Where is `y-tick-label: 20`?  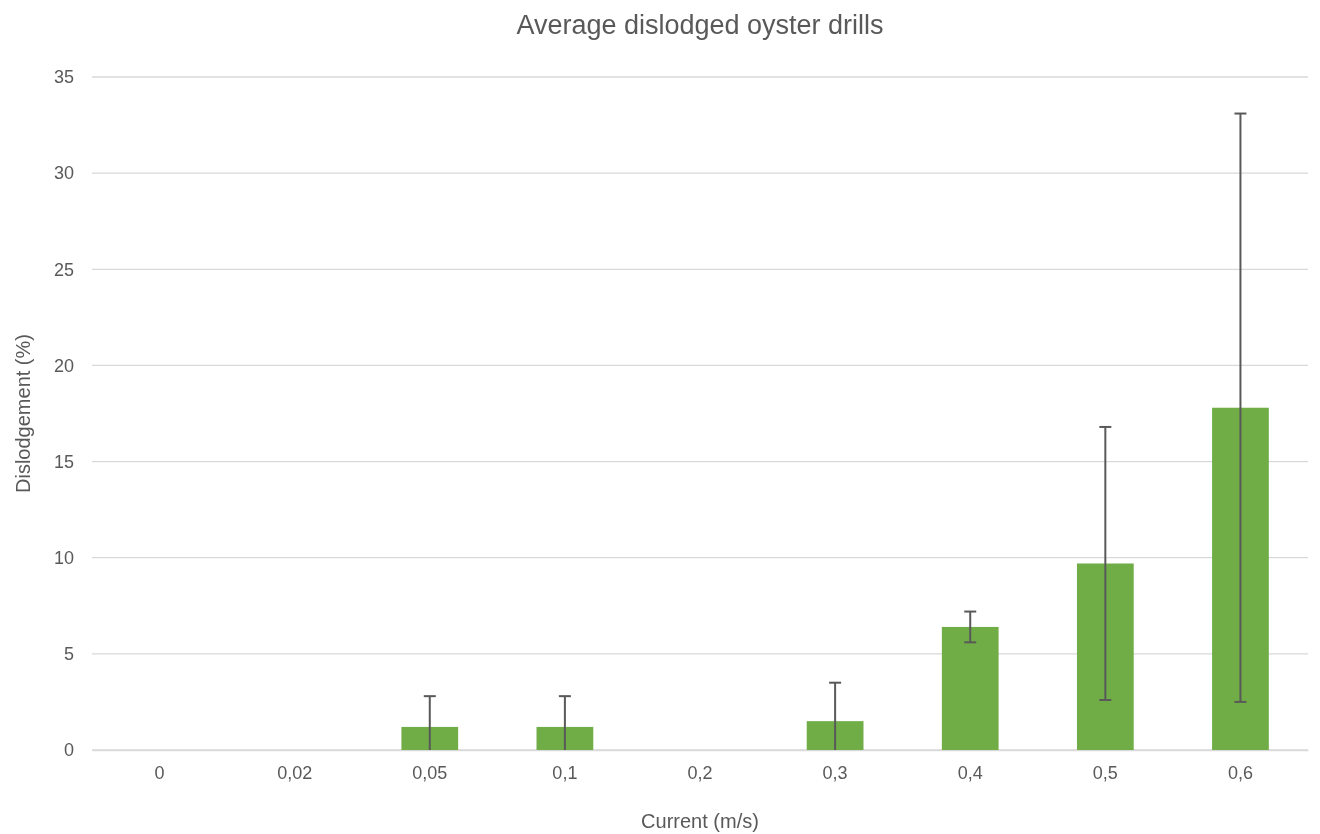 y-tick-label: 20 is located at coordinates (63, 365).